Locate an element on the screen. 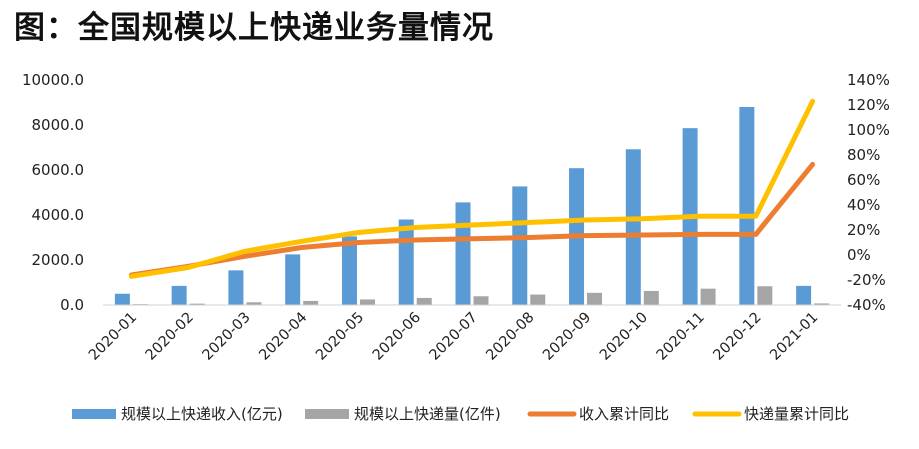 The image size is (919, 449). category-label: 2020-09 is located at coordinates (567, 337).